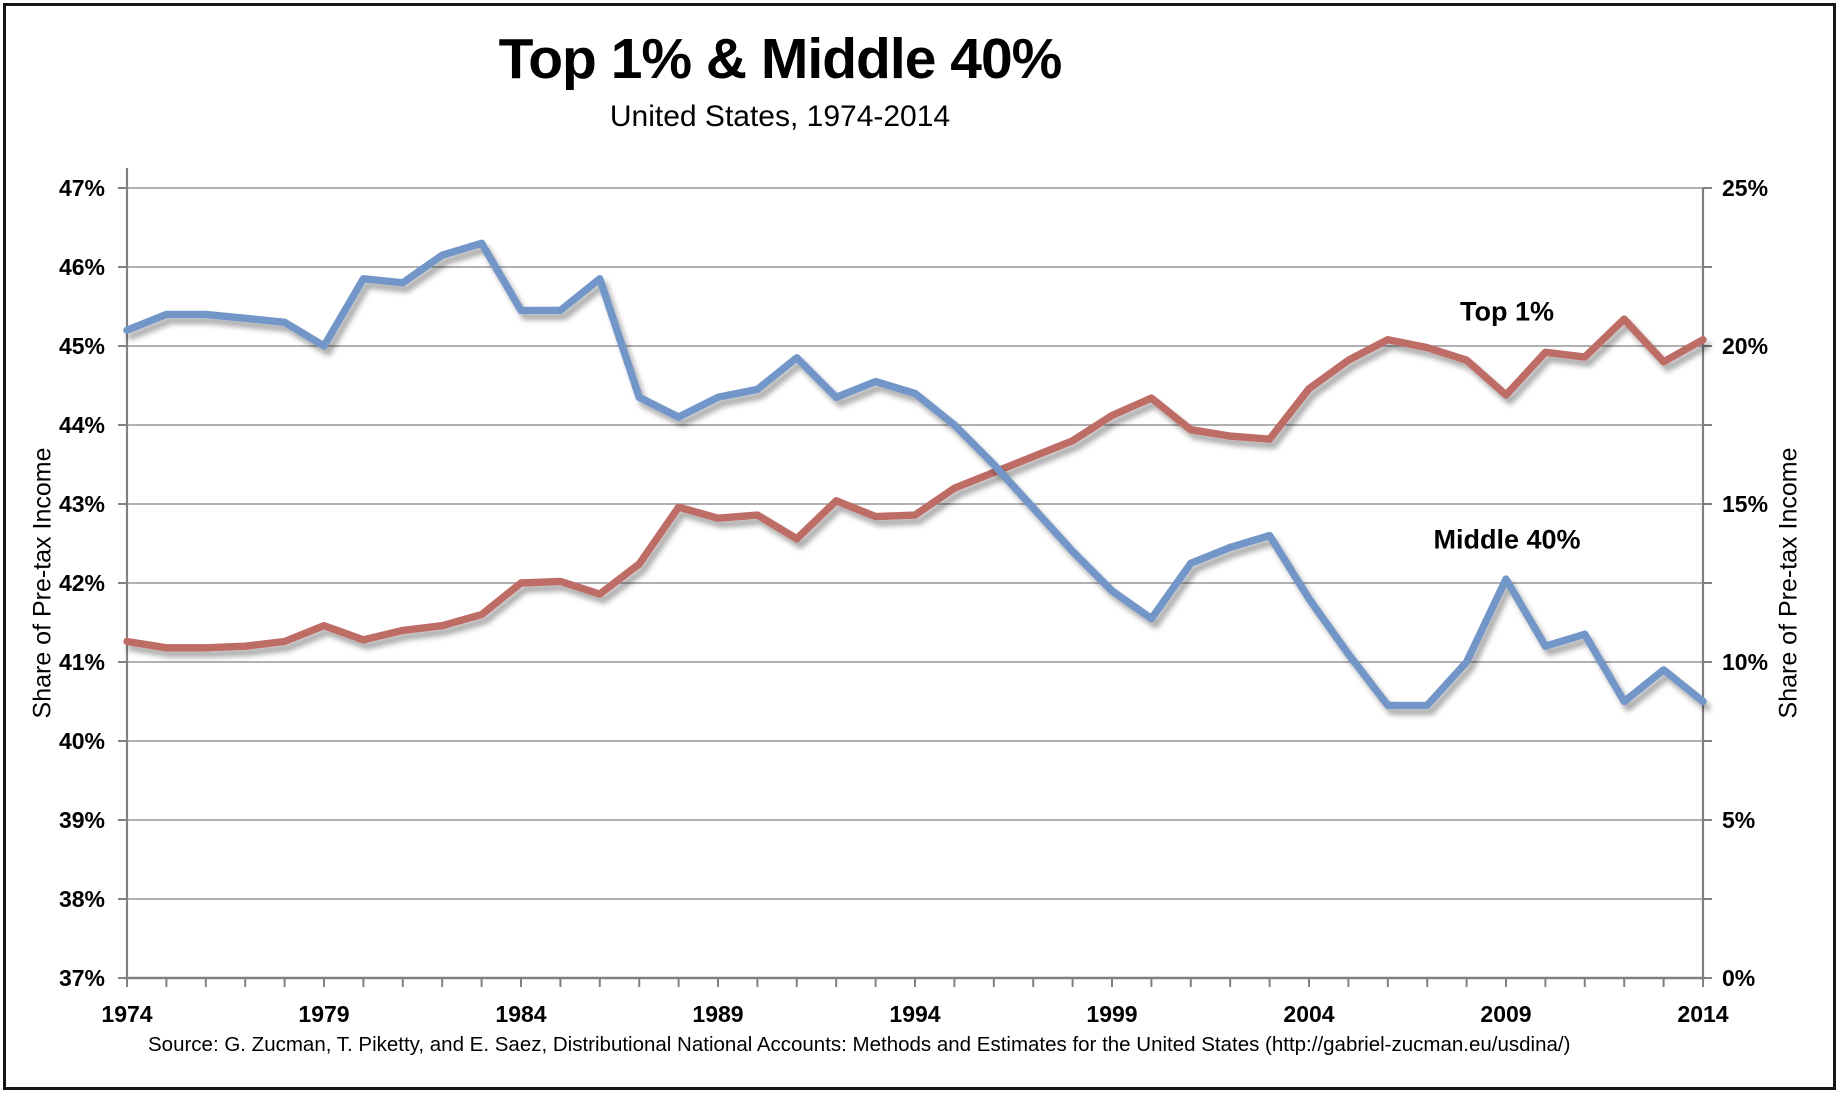 This screenshot has width=1839, height=1093. Describe the element at coordinates (718, 1014) in the screenshot. I see `x-axis-year-label: 1989` at that location.